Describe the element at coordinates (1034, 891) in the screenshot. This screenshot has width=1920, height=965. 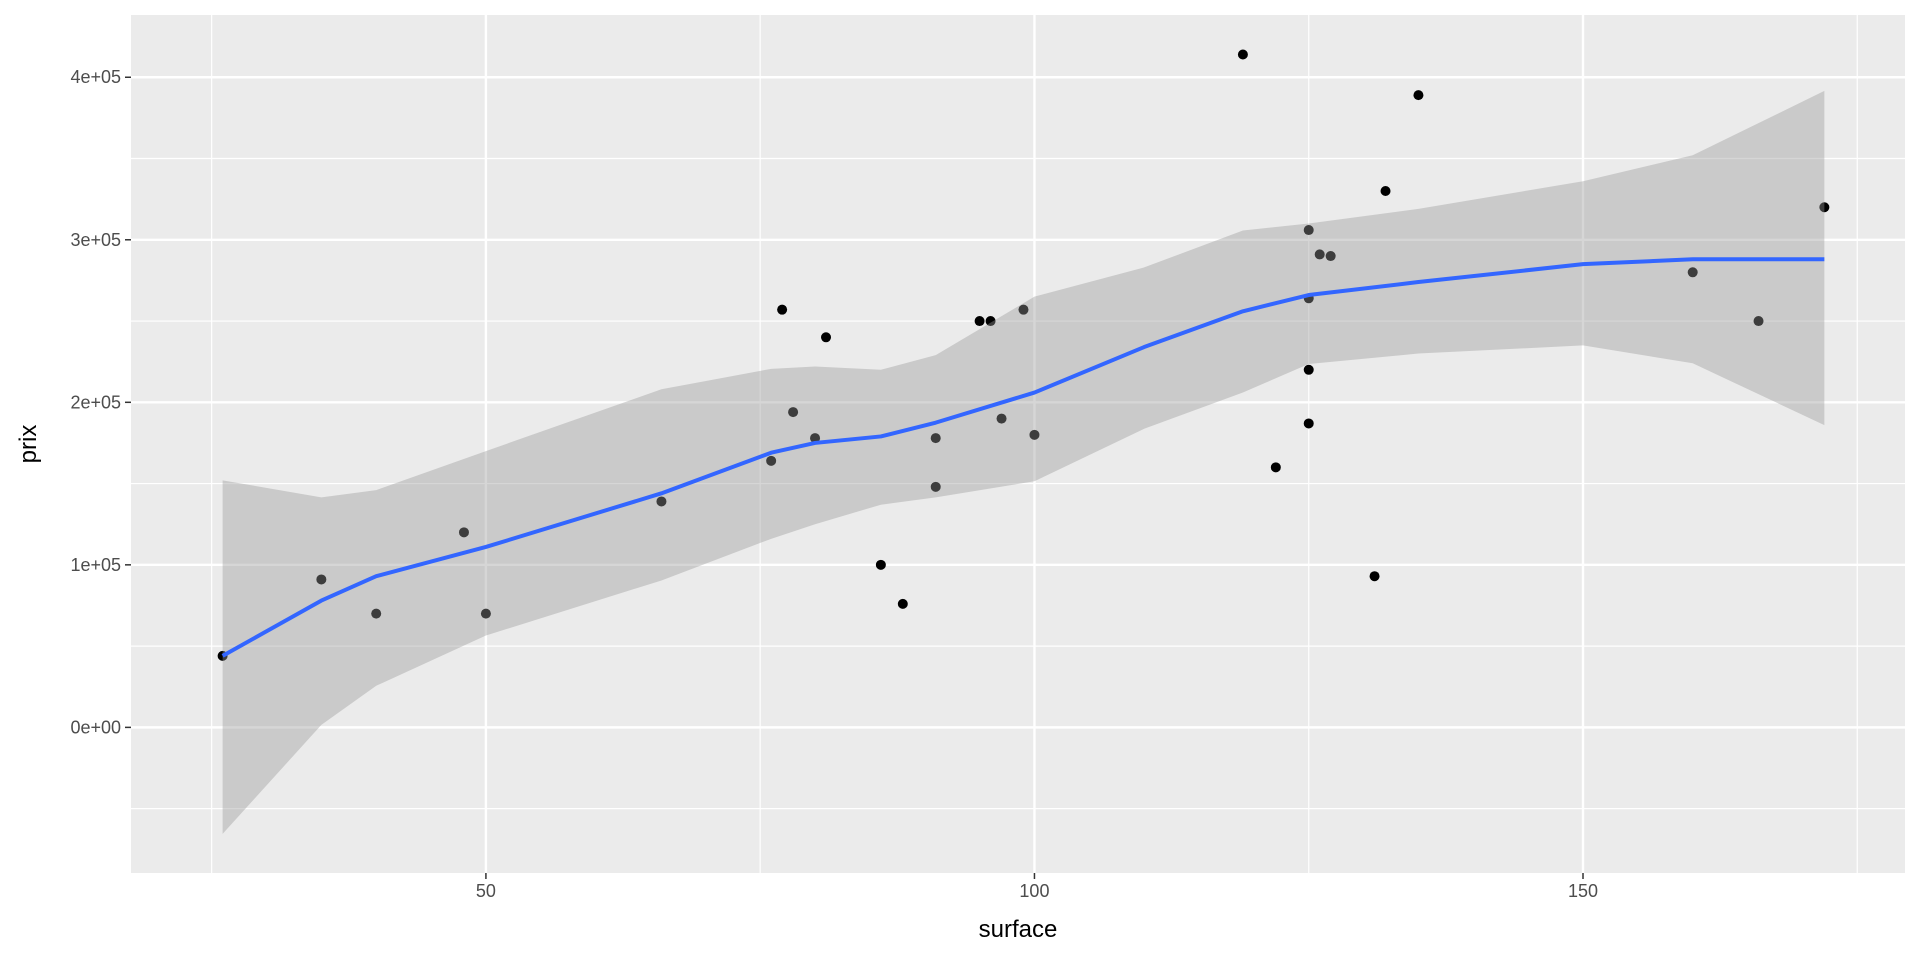
I see `x-tick-label: 100` at that location.